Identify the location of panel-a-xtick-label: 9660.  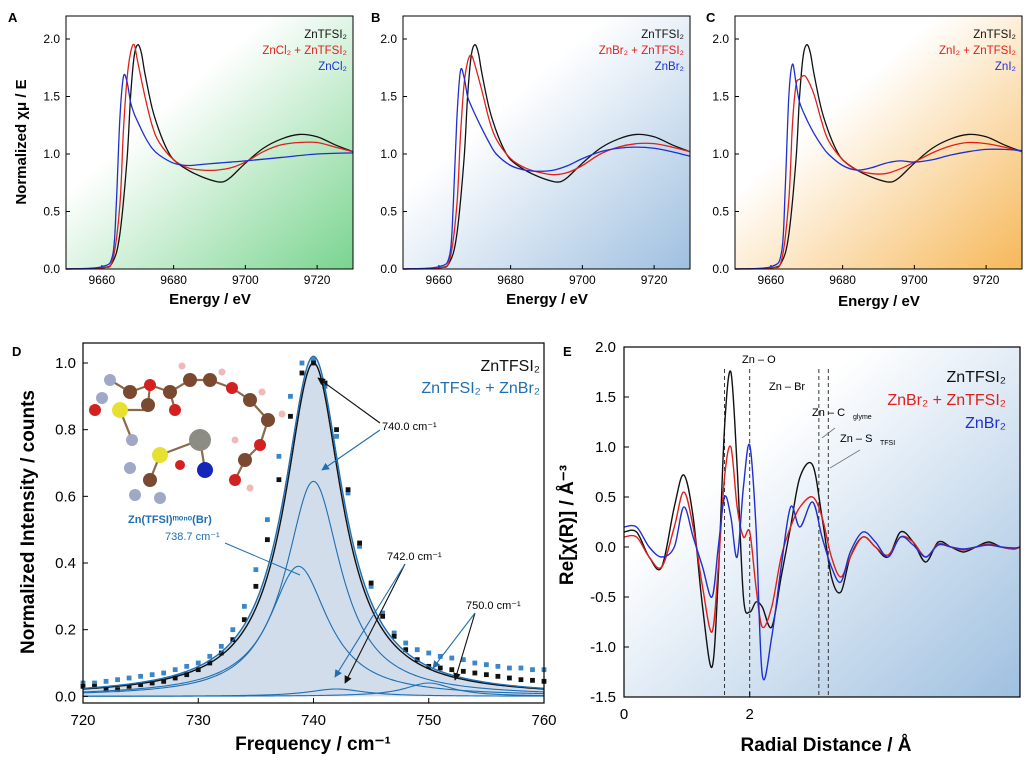
(102, 280).